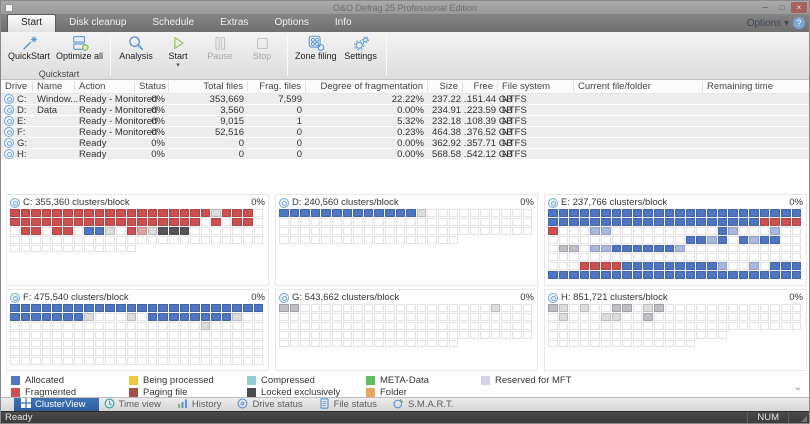 The image size is (810, 424). Describe the element at coordinates (405, 143) in the screenshot. I see `table-row: G: Ready 0% 0 0 0.00% 362.92 .. 357.71 GB NTFS` at that location.